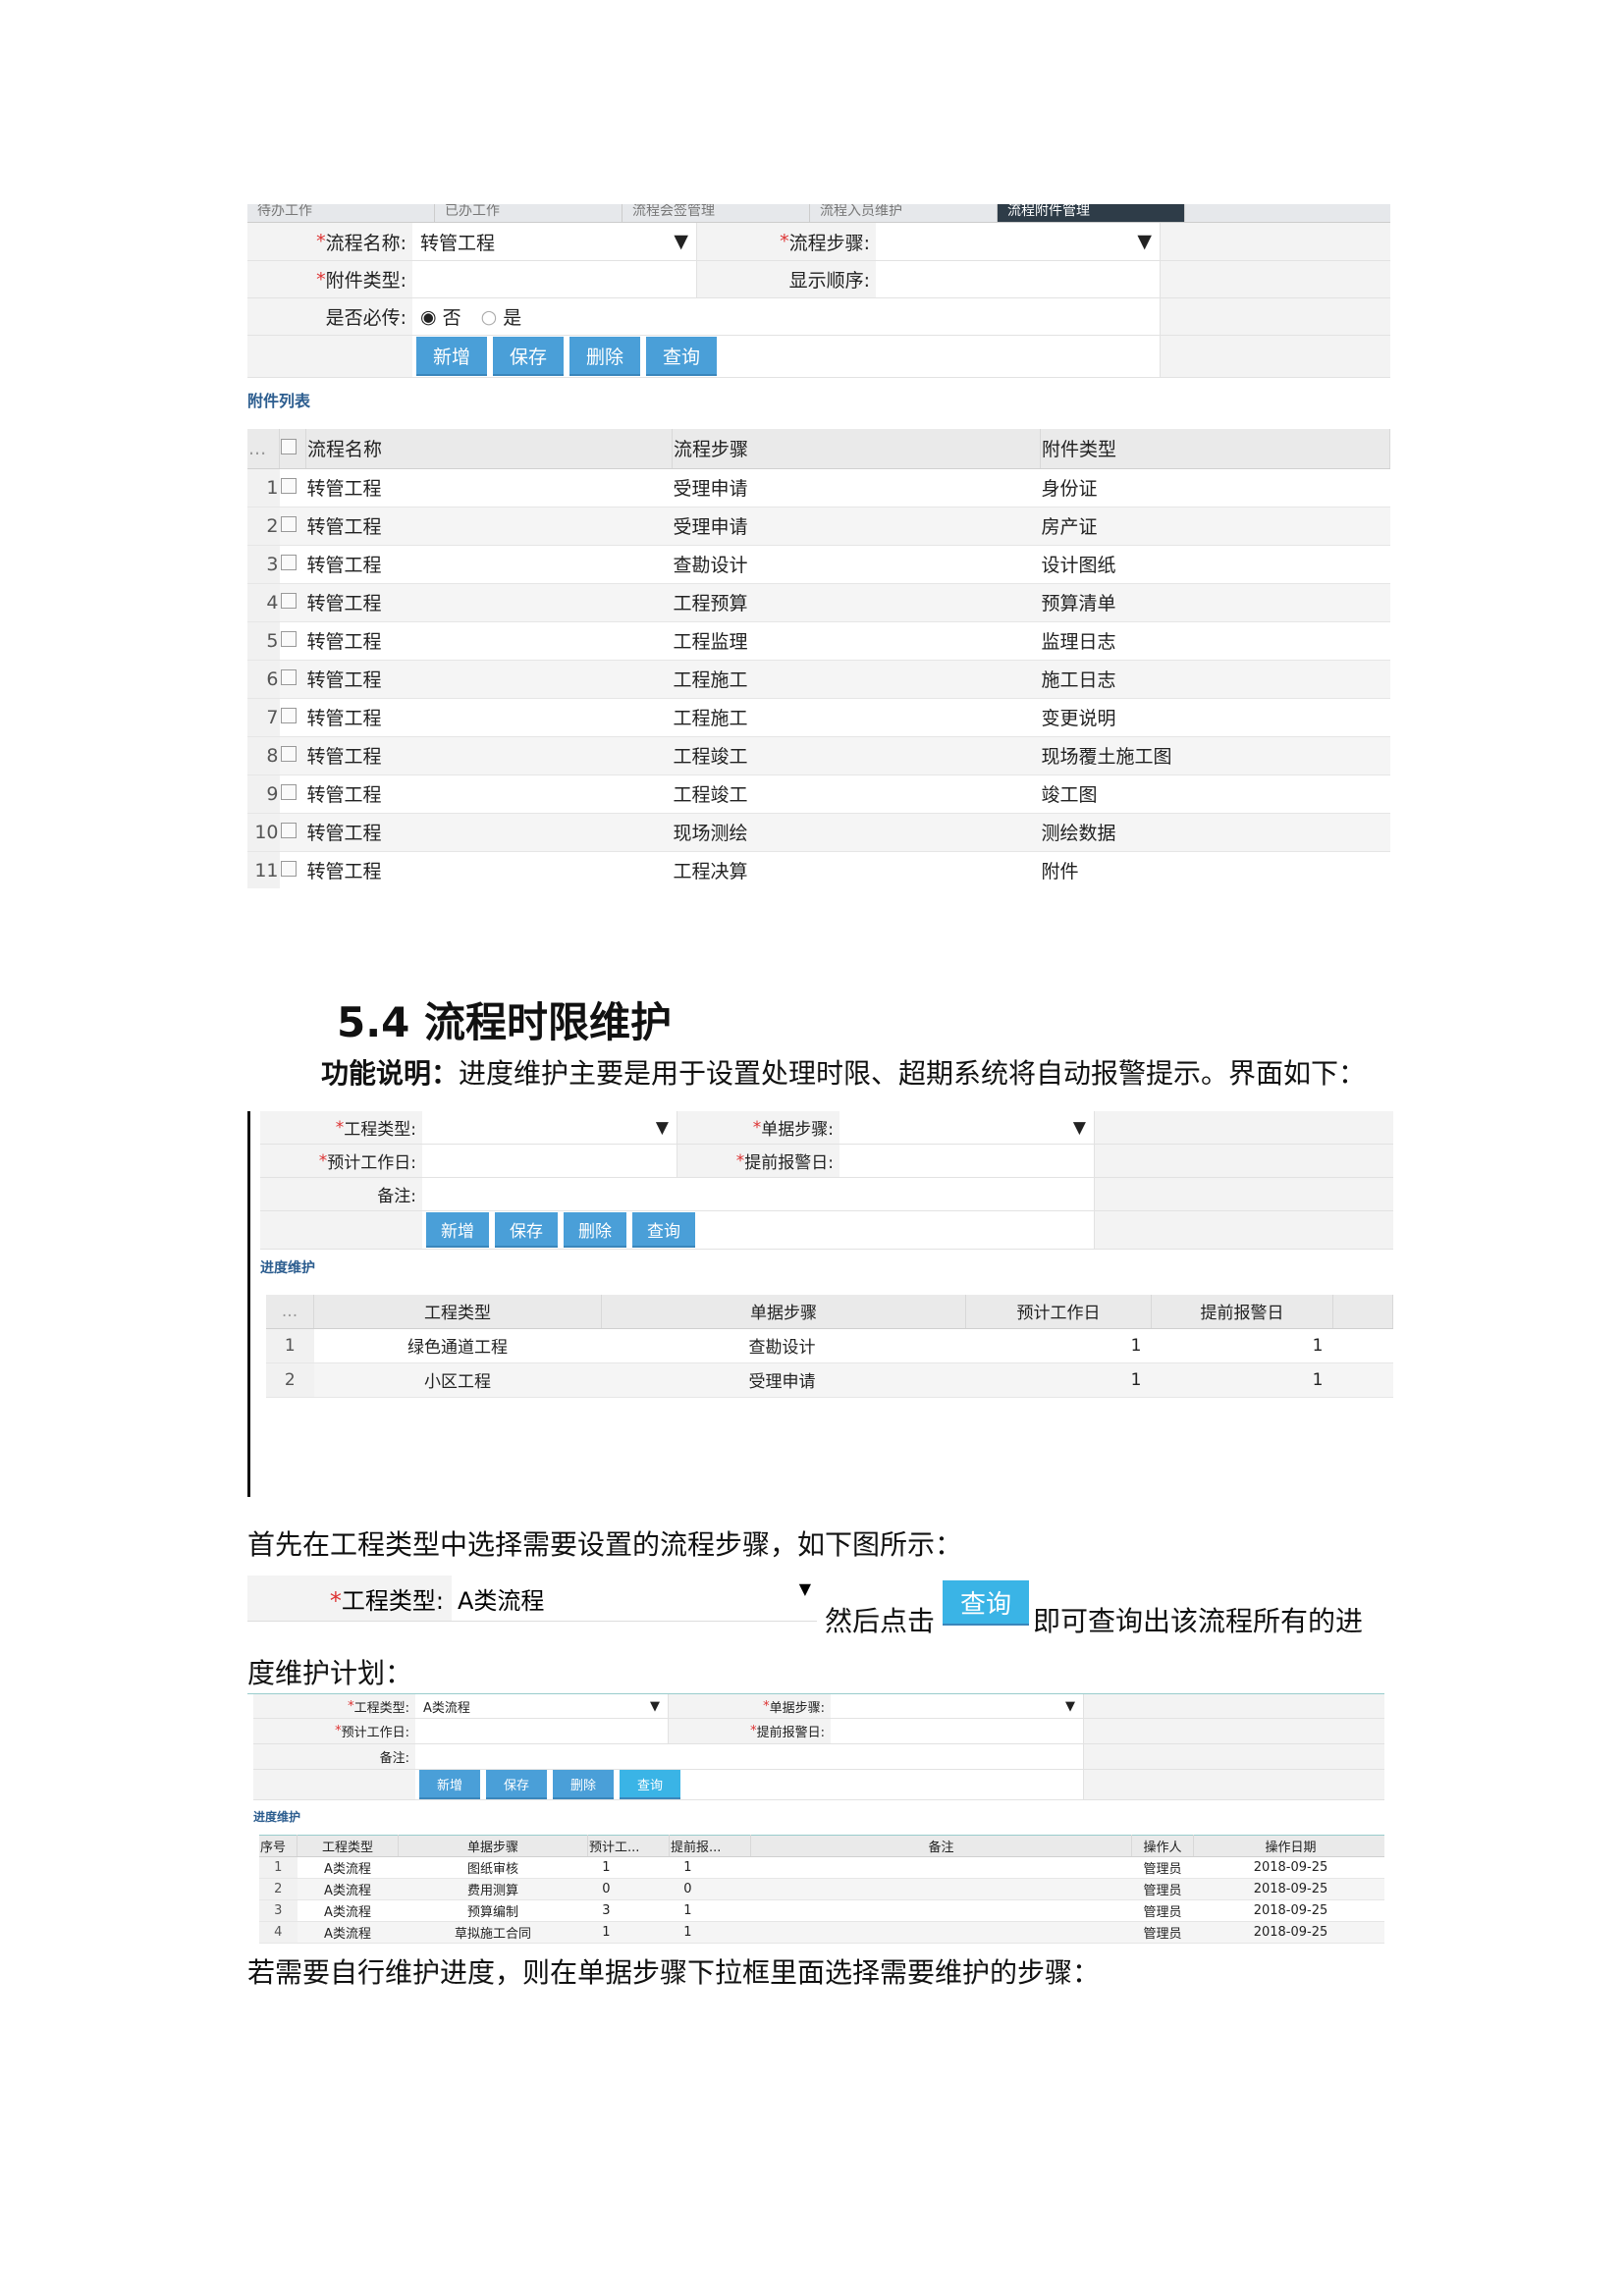 The width and height of the screenshot is (1624, 2296). Describe the element at coordinates (818, 679) in the screenshot. I see `table-row: 6 转管工程 工程施工 施工日志` at that location.